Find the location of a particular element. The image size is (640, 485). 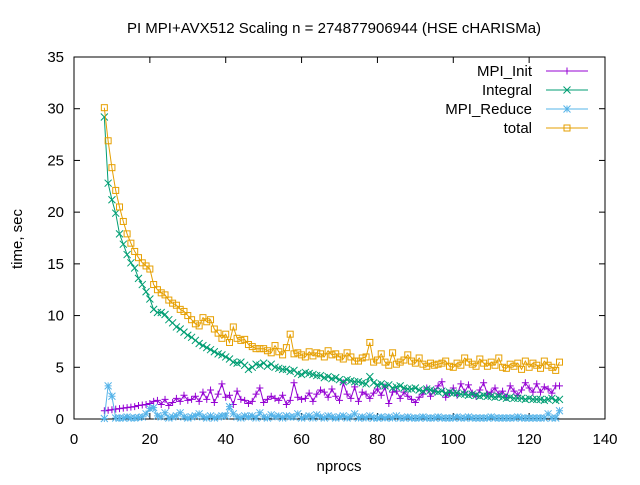

series-mpi-reduce is located at coordinates (332, 402).